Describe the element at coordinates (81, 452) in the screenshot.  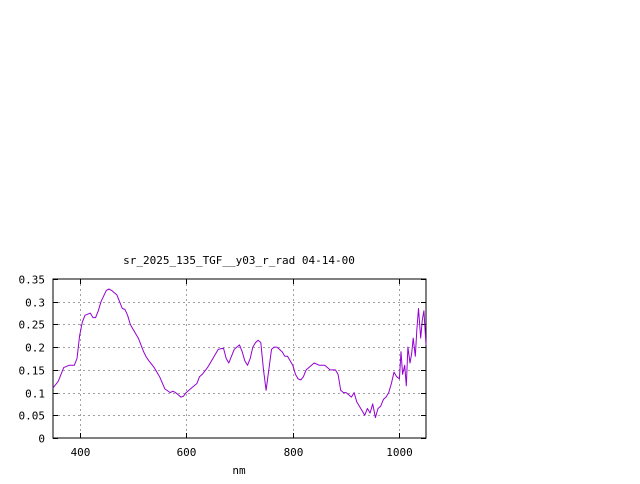
I see `x-tick-label: 400` at that location.